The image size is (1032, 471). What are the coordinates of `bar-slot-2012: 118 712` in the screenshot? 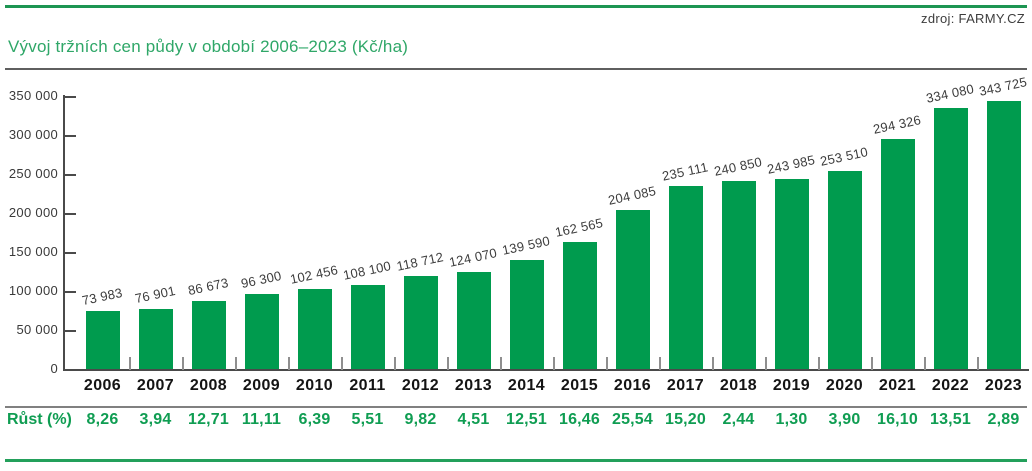 It's located at (420, 309).